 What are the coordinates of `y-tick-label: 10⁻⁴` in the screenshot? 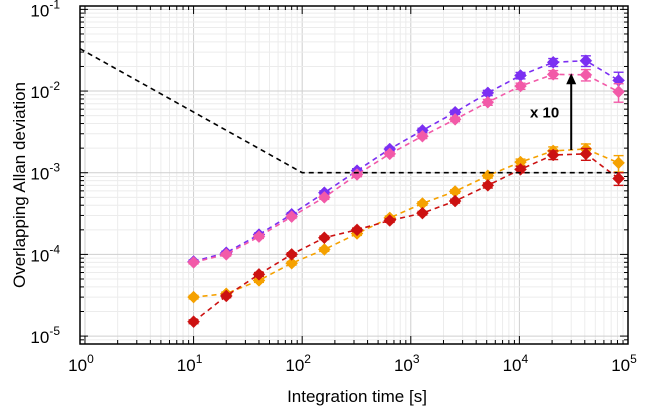 It's located at (45, 253).